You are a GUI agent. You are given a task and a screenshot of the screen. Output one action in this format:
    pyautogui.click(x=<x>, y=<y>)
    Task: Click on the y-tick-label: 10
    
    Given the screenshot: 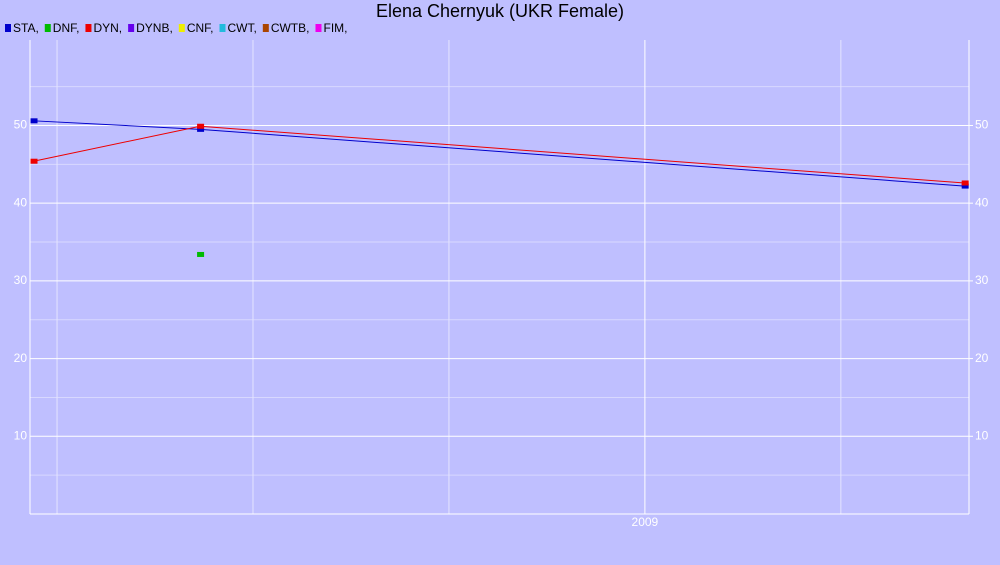 What is the action you would take?
    pyautogui.click(x=21, y=435)
    